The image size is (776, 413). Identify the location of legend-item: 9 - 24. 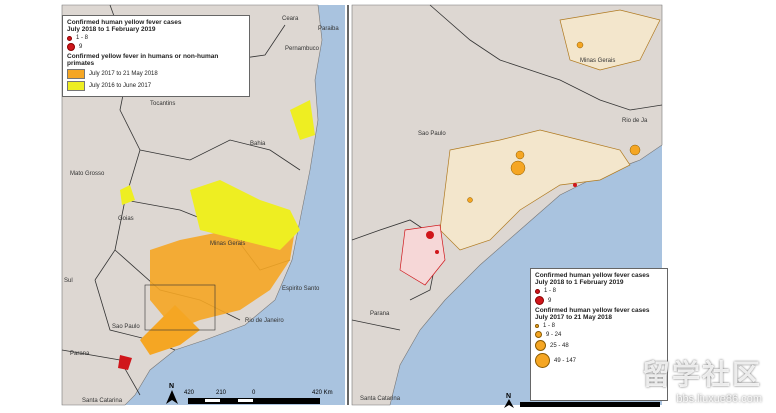
(554, 334).